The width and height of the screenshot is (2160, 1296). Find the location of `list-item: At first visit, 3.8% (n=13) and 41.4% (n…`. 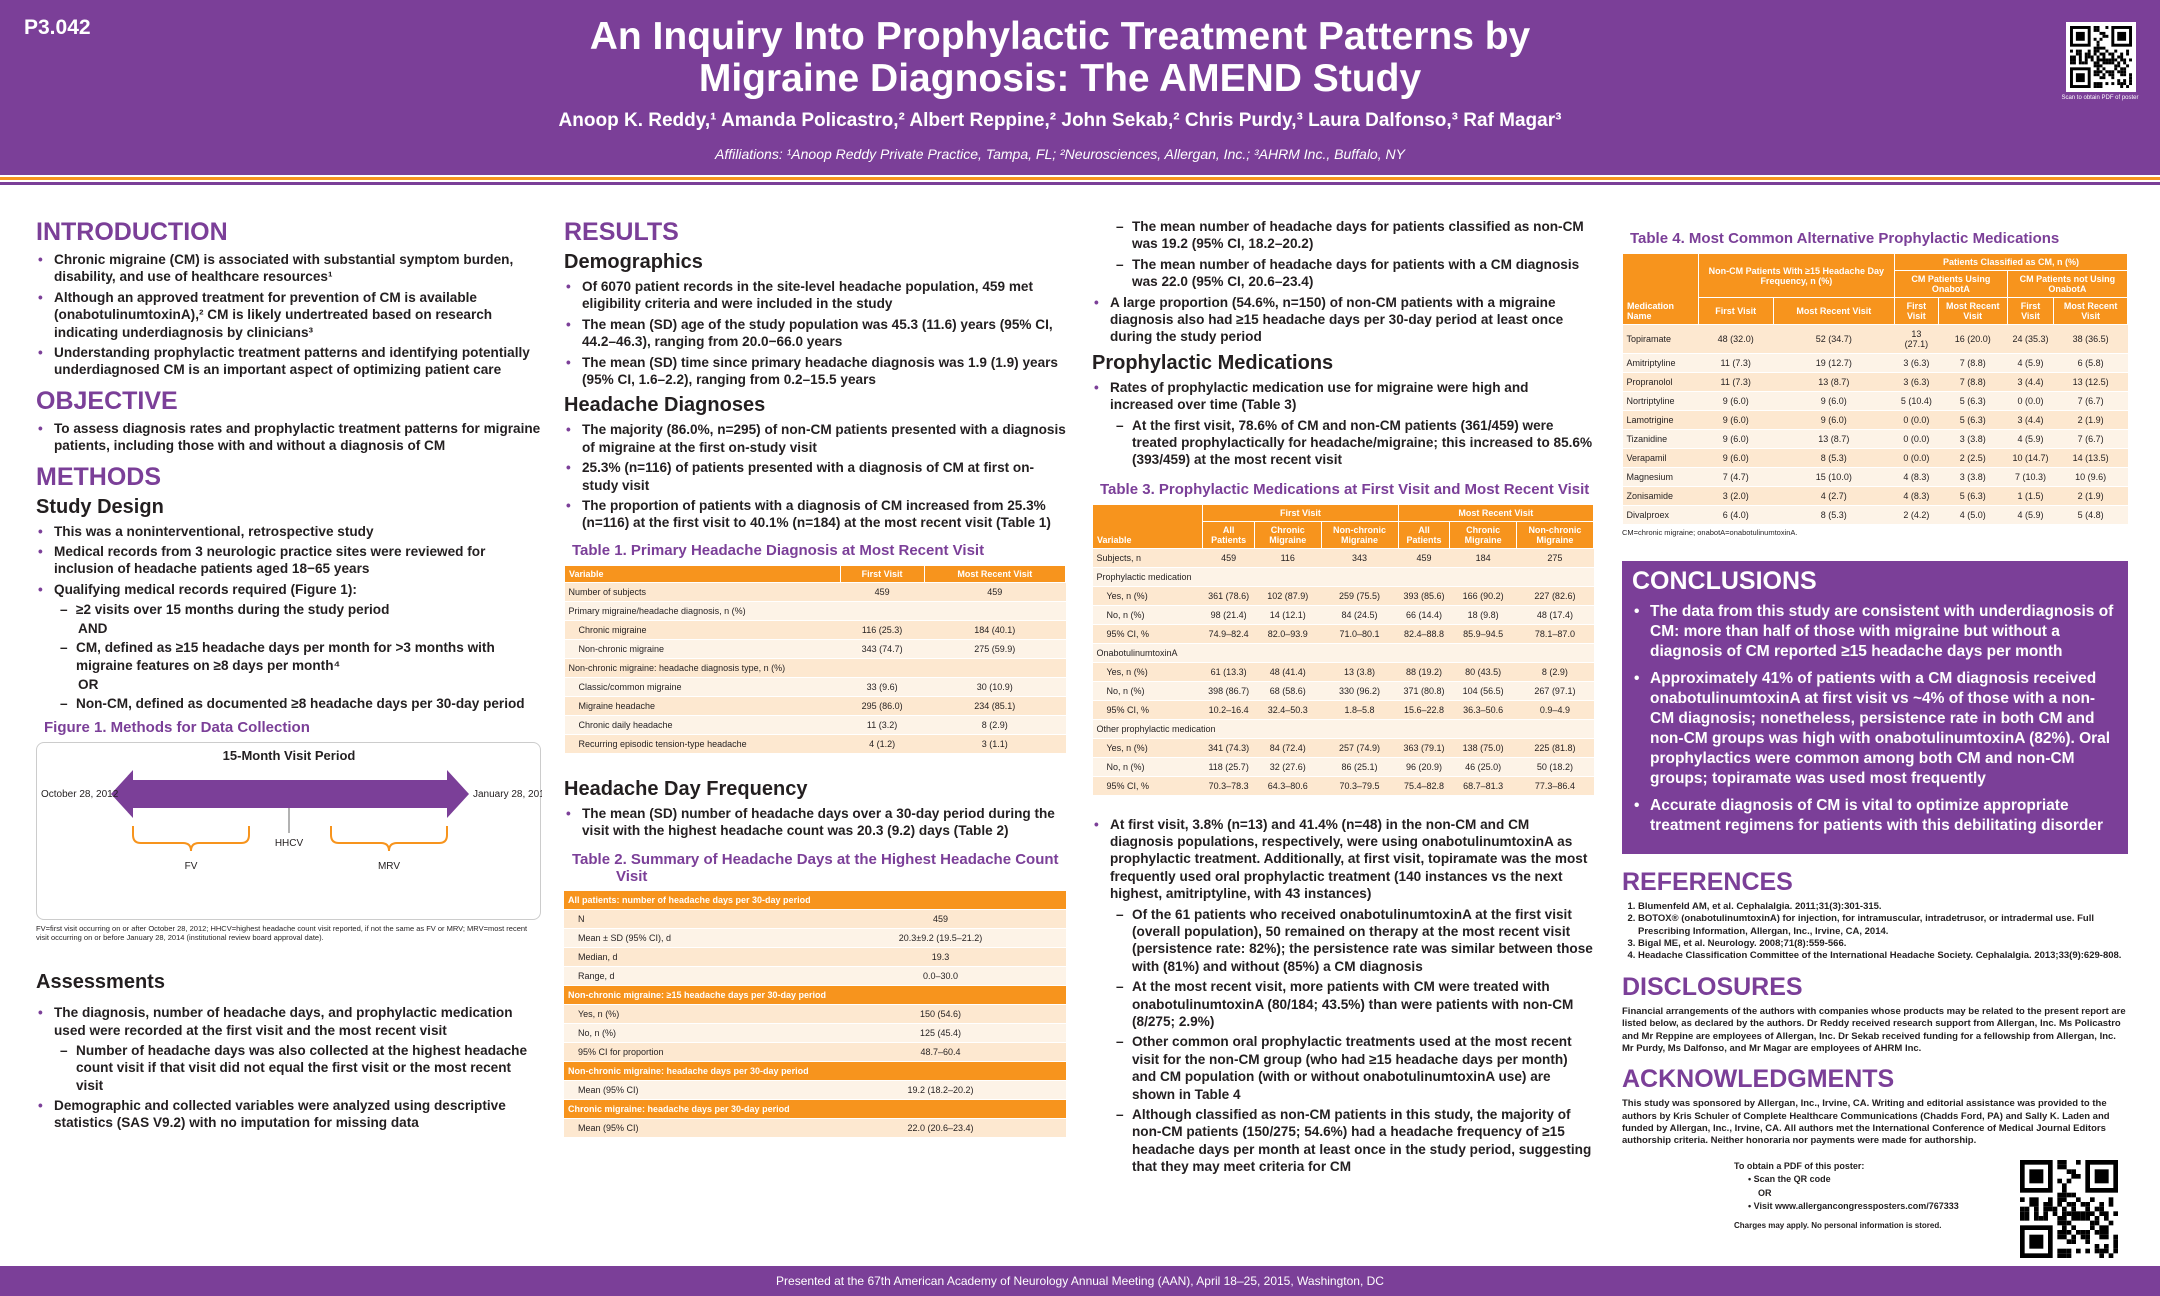

list-item: At first visit, 3.8% (n=13) and 41.4% (n… is located at coordinates (1343, 859).